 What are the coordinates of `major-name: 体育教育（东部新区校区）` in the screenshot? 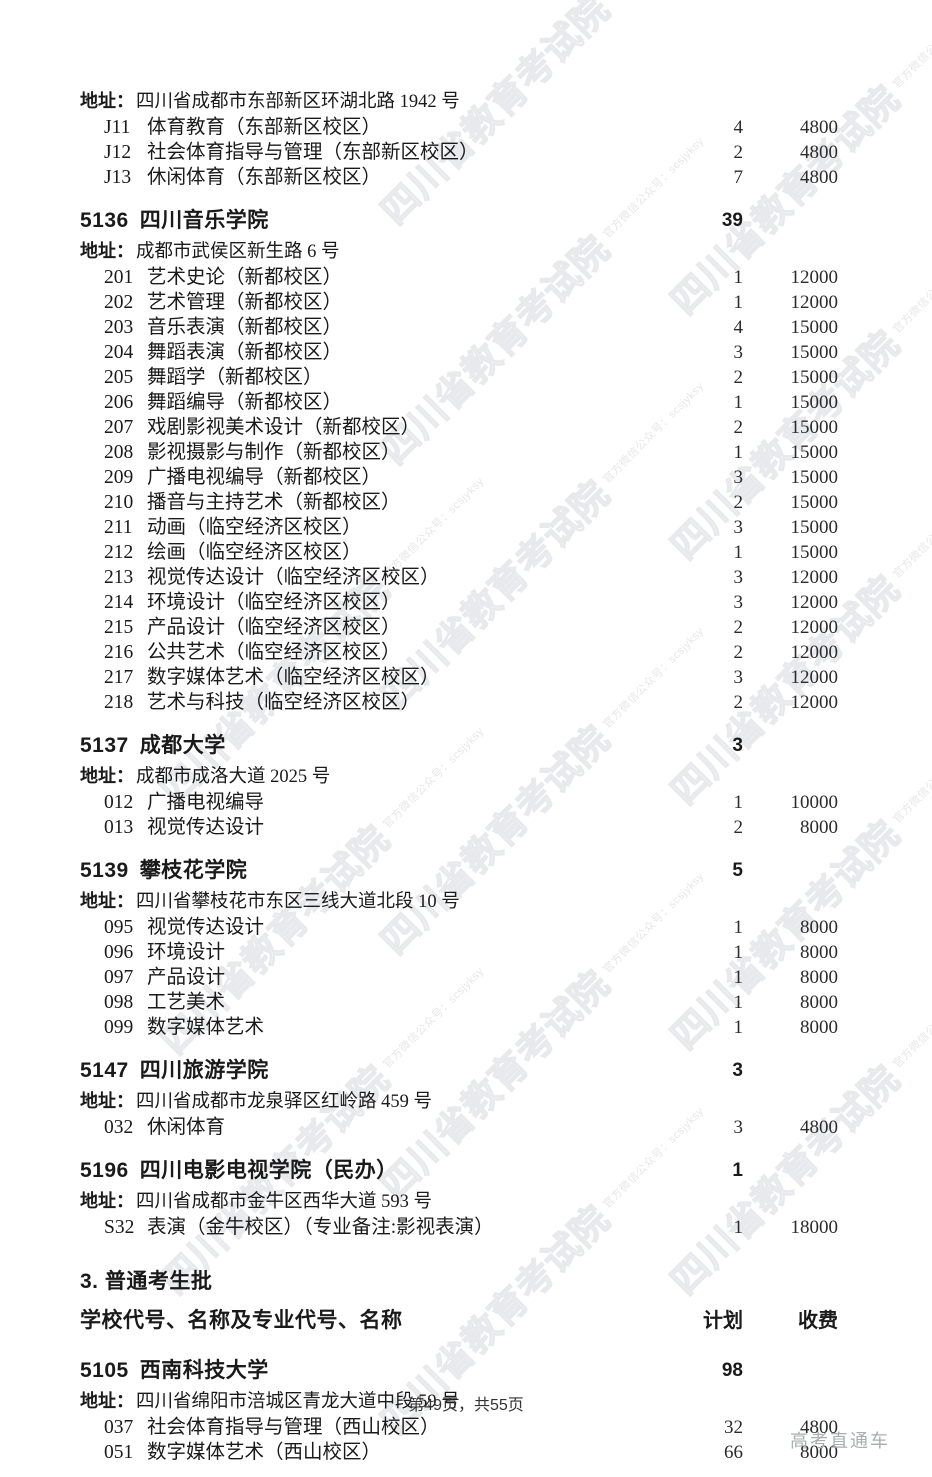 It's located at (264, 127).